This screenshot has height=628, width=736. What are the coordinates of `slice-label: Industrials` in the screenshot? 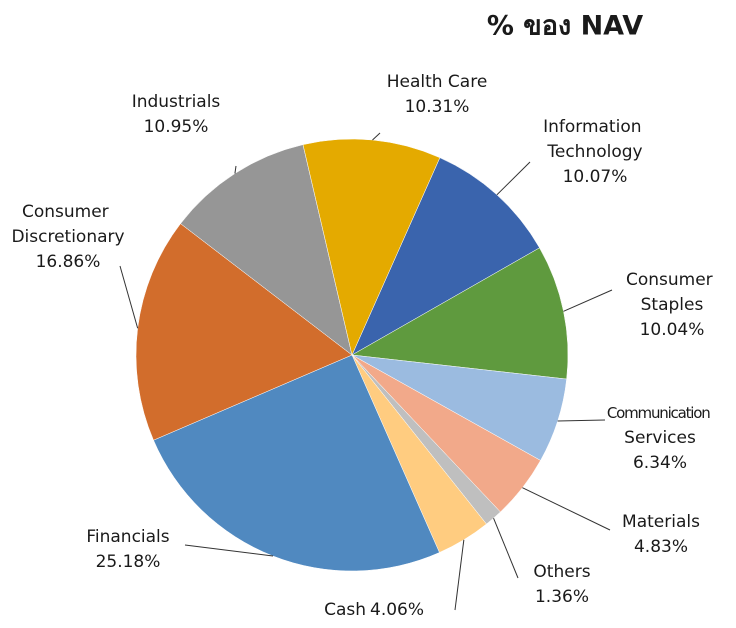 It's located at (176, 102).